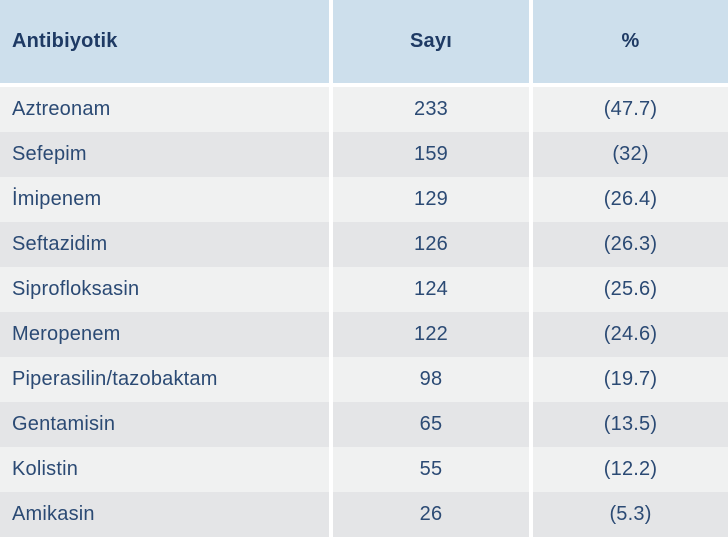 Image resolution: width=728 pixels, height=540 pixels. What do you see at coordinates (164, 424) in the screenshot?
I see `cell-antibiotic-name: Gentamisin` at bounding box center [164, 424].